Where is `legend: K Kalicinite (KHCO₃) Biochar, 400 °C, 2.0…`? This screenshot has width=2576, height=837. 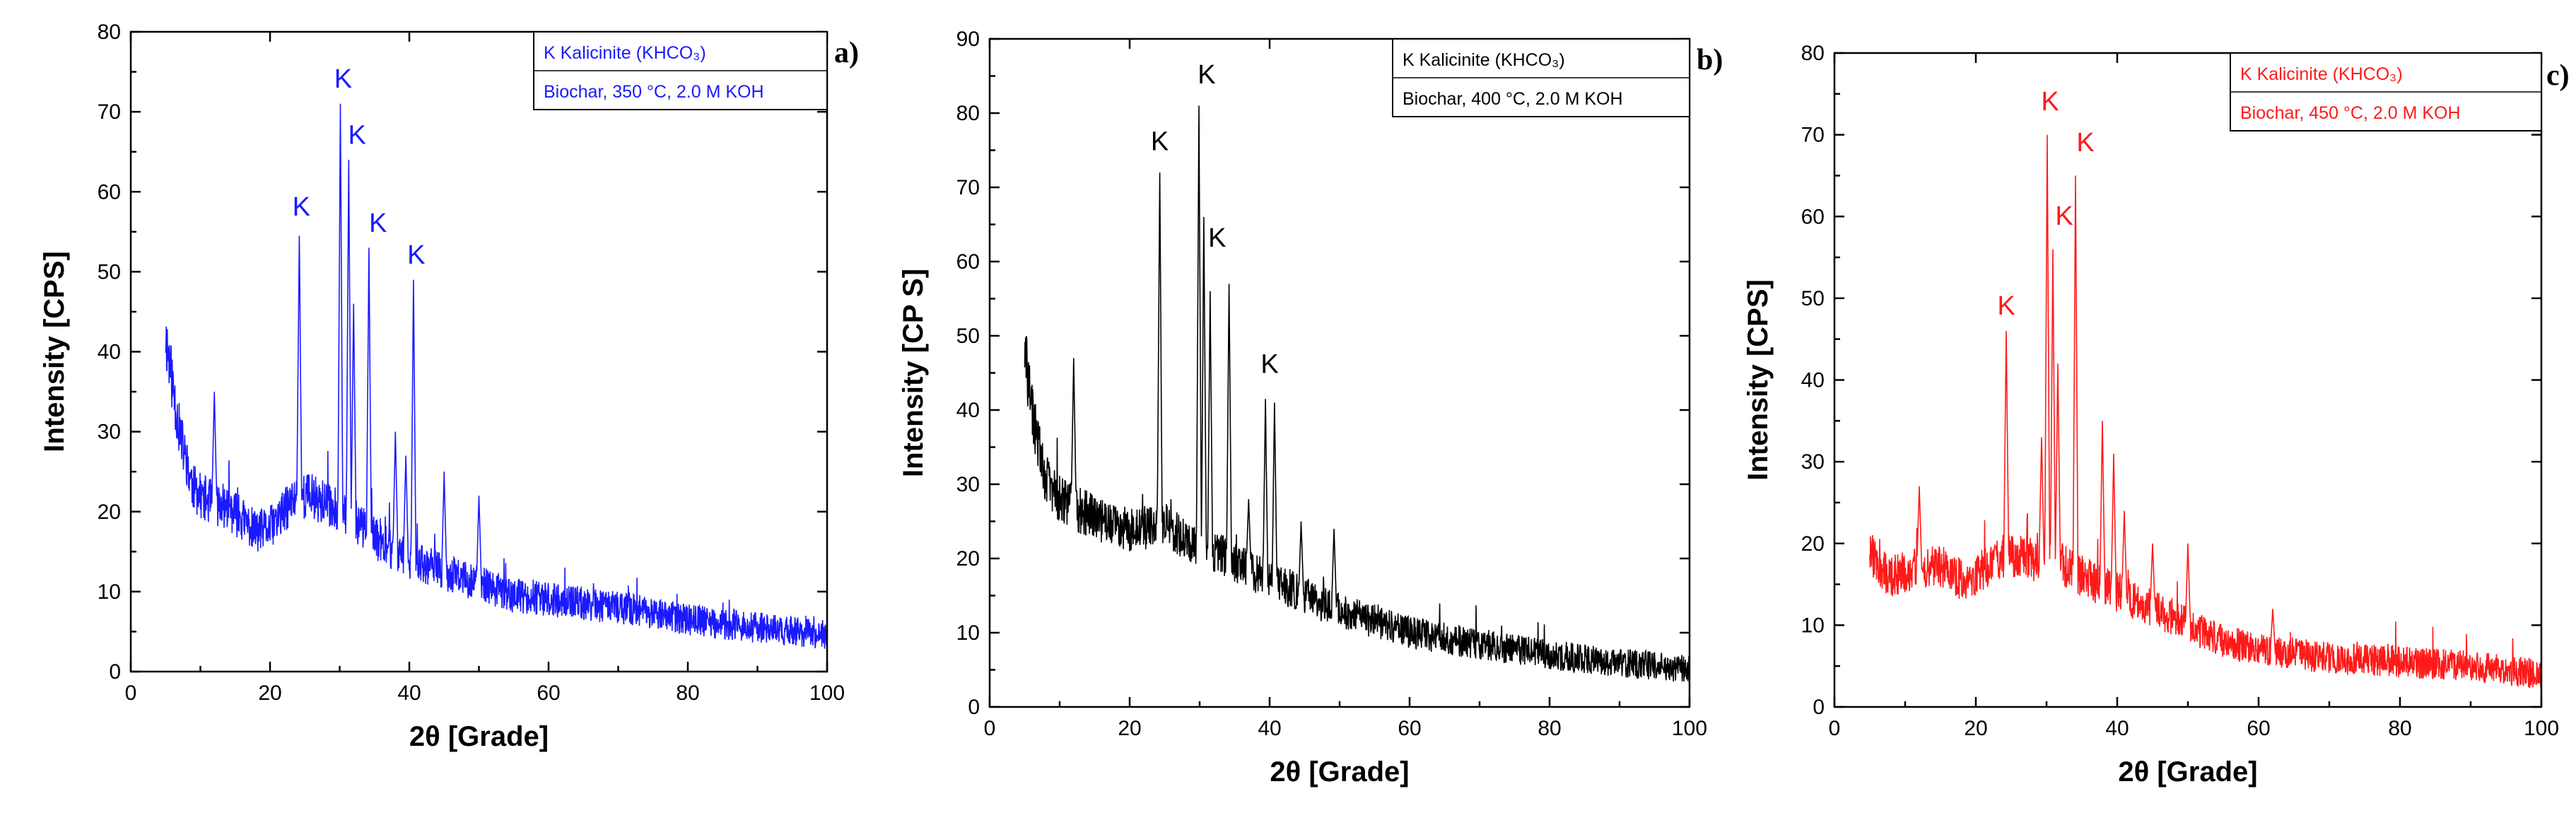
legend: K Kalicinite (KHCO₃) Biochar, 400 °C, 2.0… is located at coordinates (1541, 77).